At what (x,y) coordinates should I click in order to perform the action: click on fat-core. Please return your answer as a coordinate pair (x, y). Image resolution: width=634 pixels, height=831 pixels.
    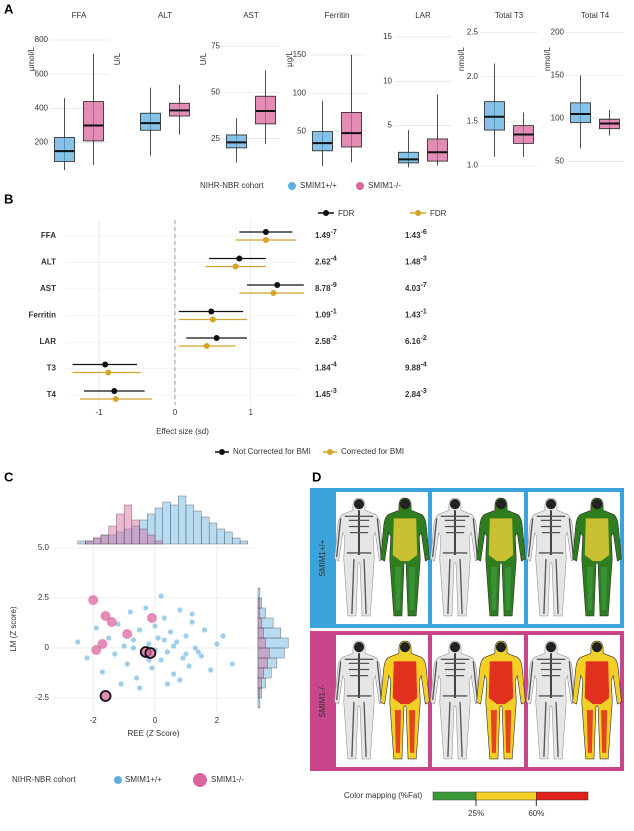
    Looking at the image, I should click on (597, 683).